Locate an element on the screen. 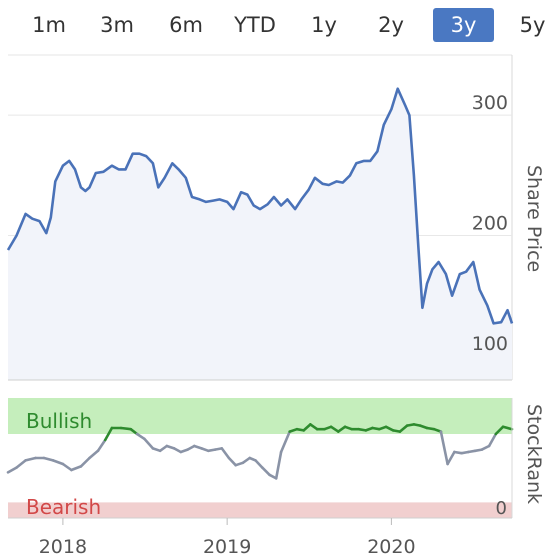 This screenshot has width=560, height=557. price-axis-ticks: 100 200 300 is located at coordinates (490, 223).